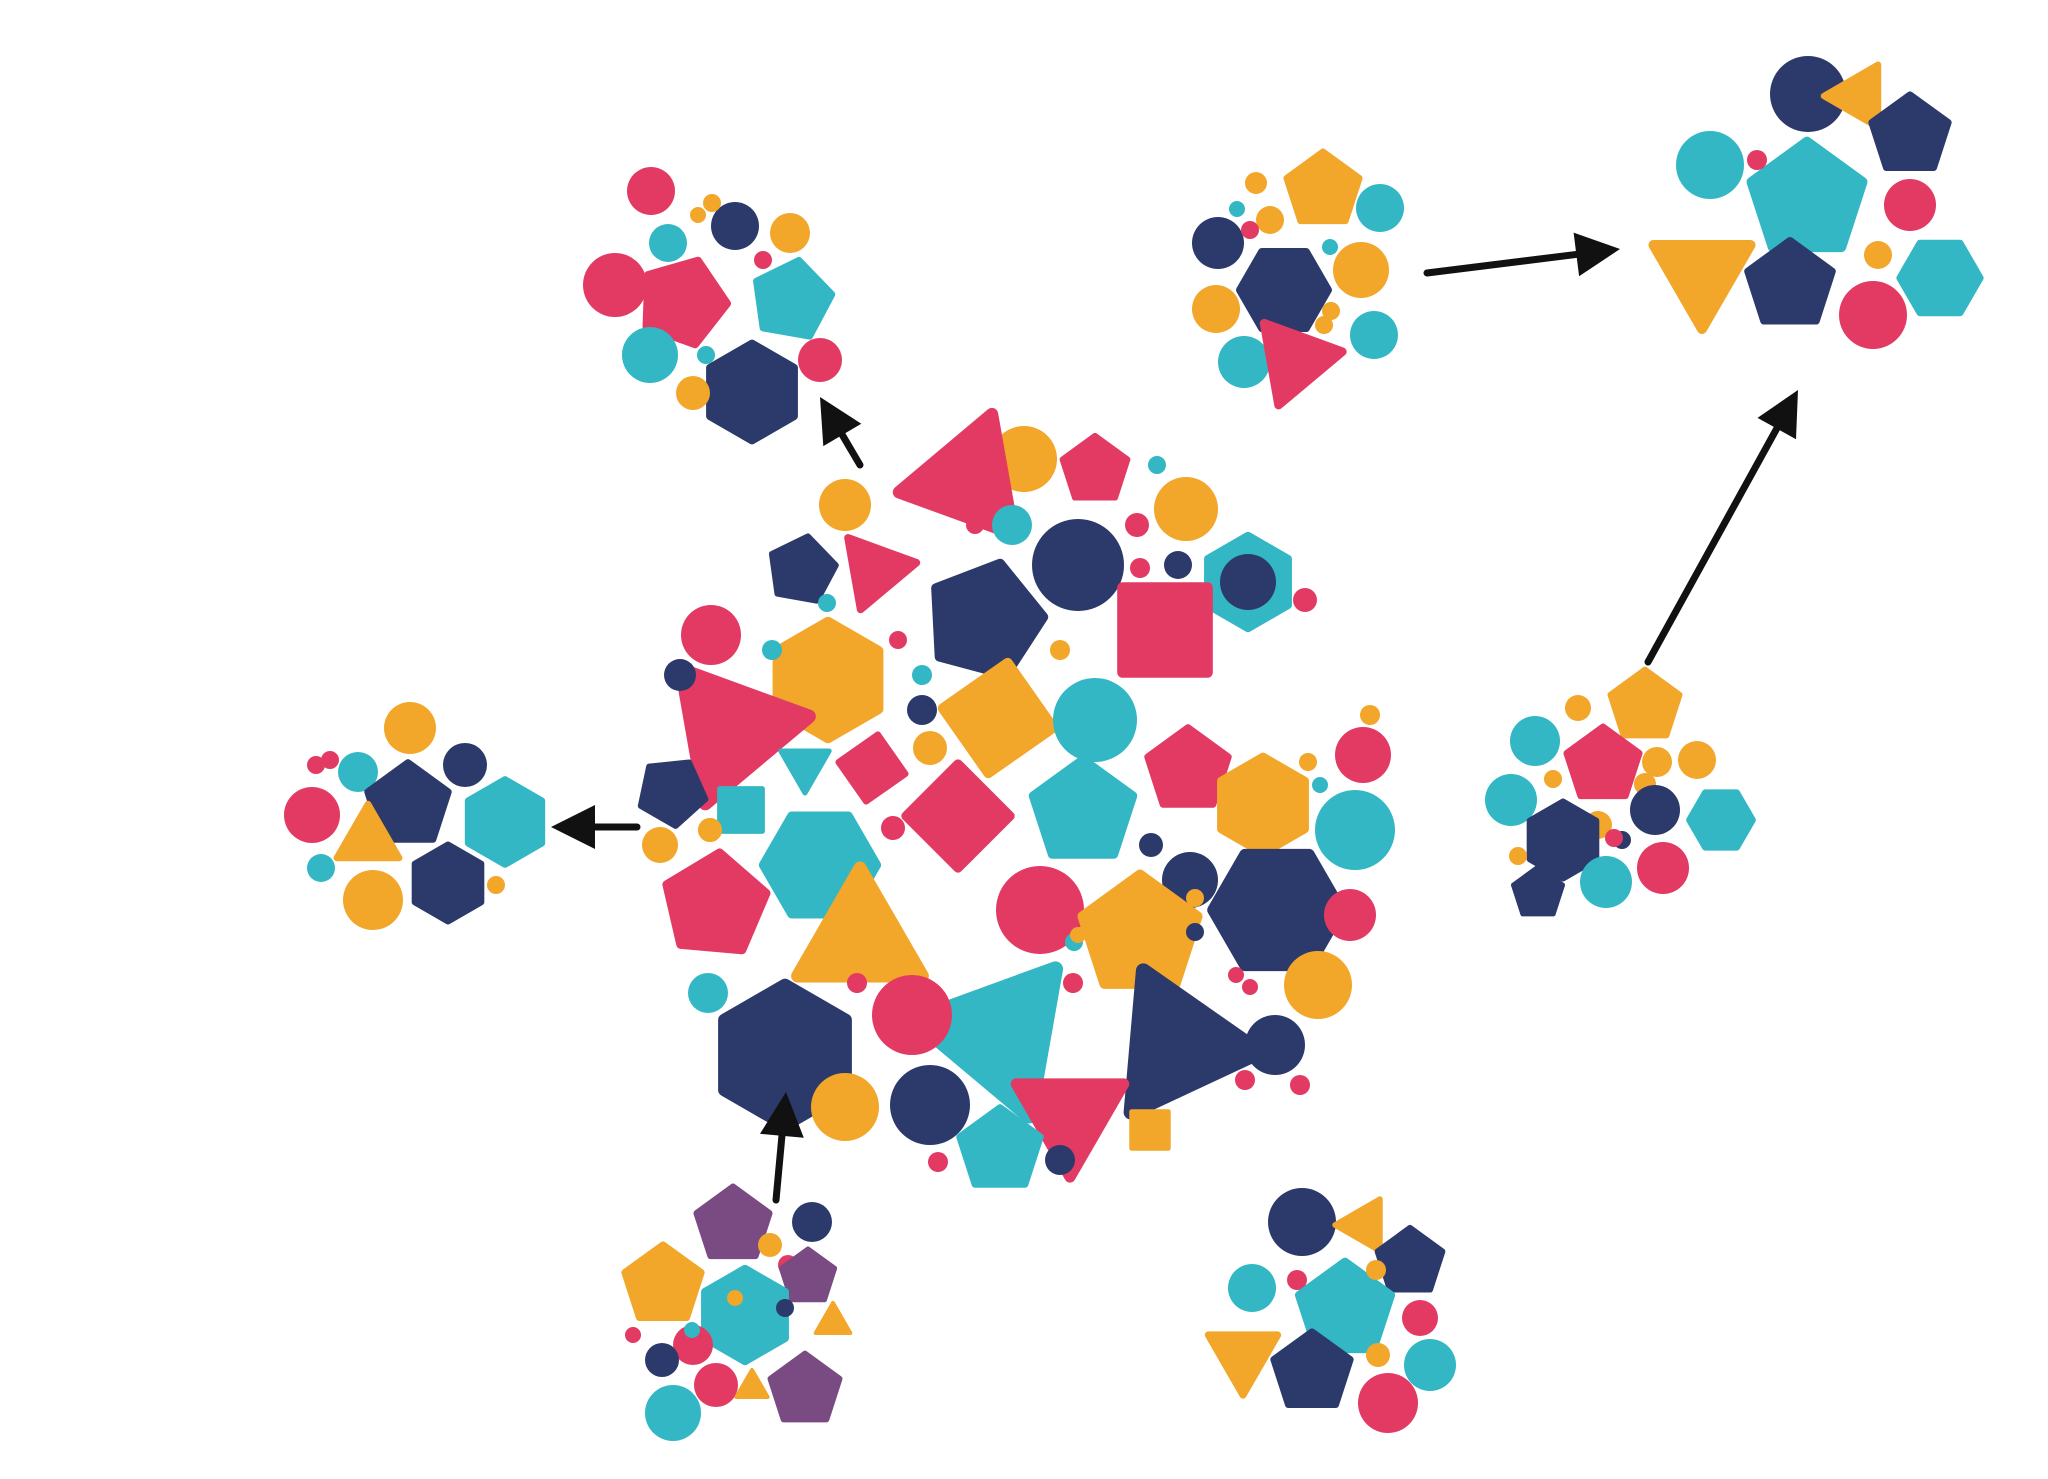 Image resolution: width=2048 pixels, height=1479 pixels. I want to click on cluster-top-left, so click(712, 306).